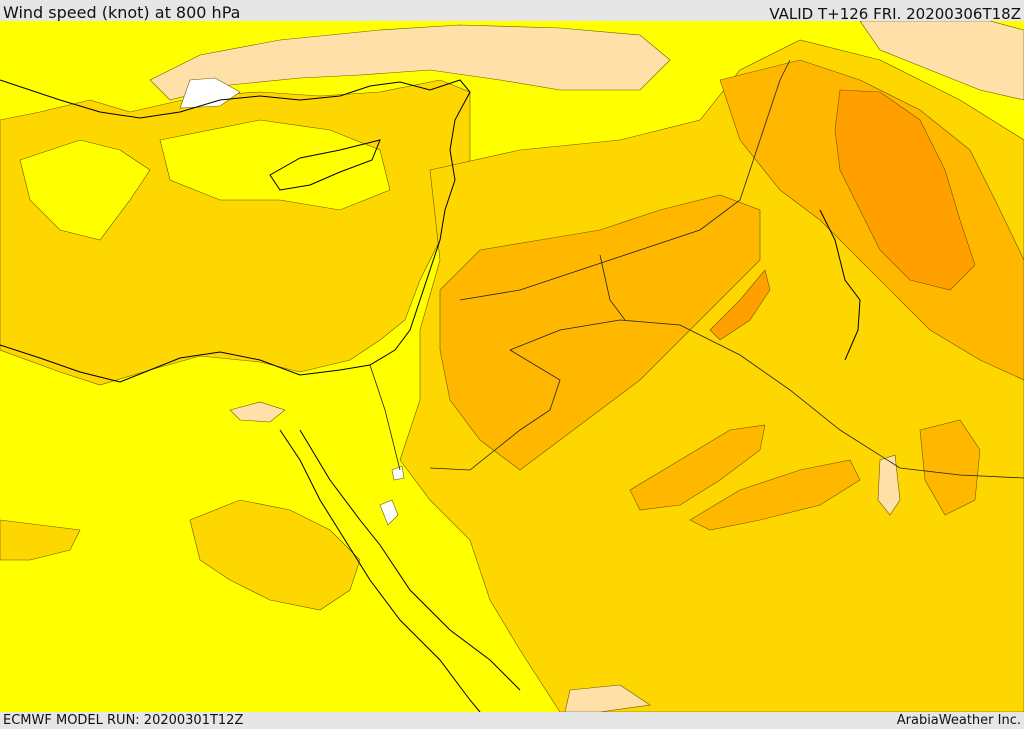 This screenshot has width=1024, height=729. I want to click on band-none-red-sea, so click(389, 512).